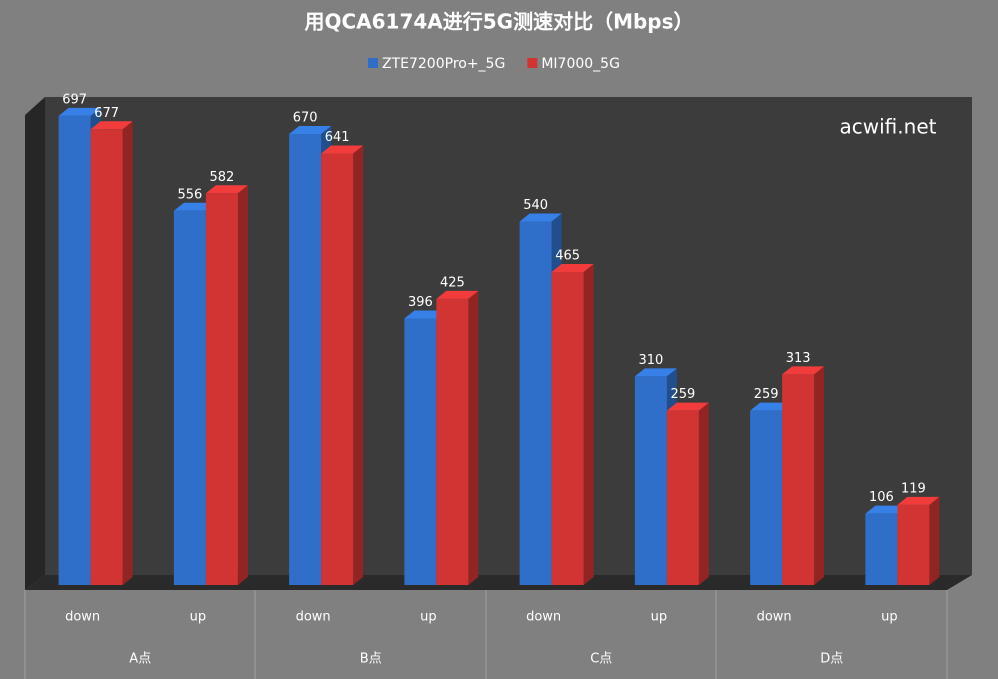 This screenshot has height=679, width=998. I want to click on chart-title: 用QCA6174A进行5G测速对比（Mbps）, so click(498, 22).